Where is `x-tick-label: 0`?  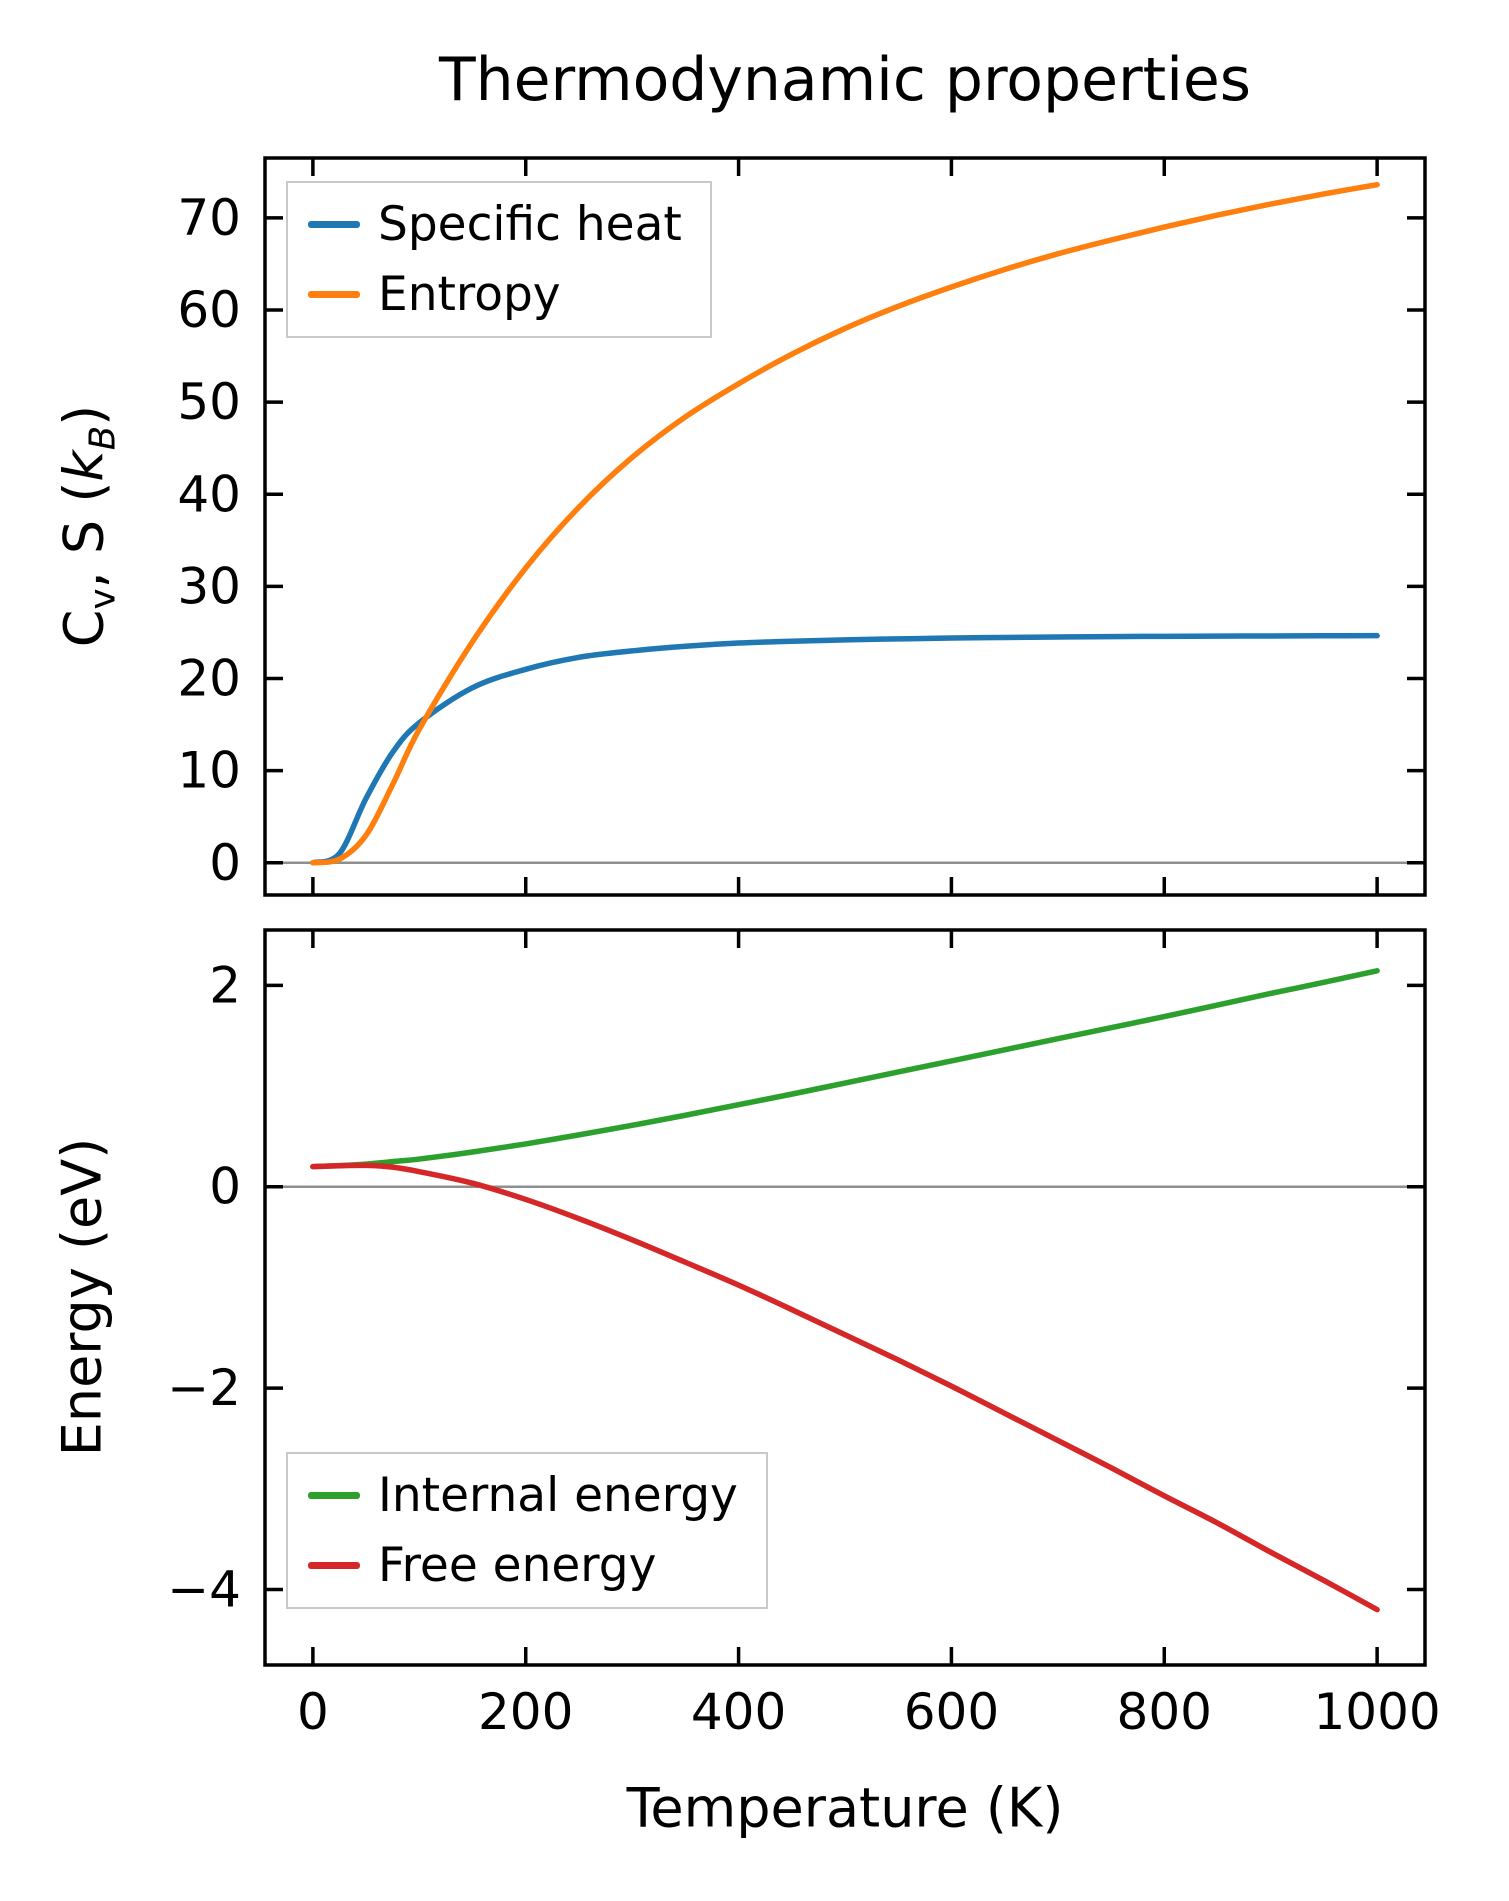 x-tick-label: 0 is located at coordinates (313, 1712).